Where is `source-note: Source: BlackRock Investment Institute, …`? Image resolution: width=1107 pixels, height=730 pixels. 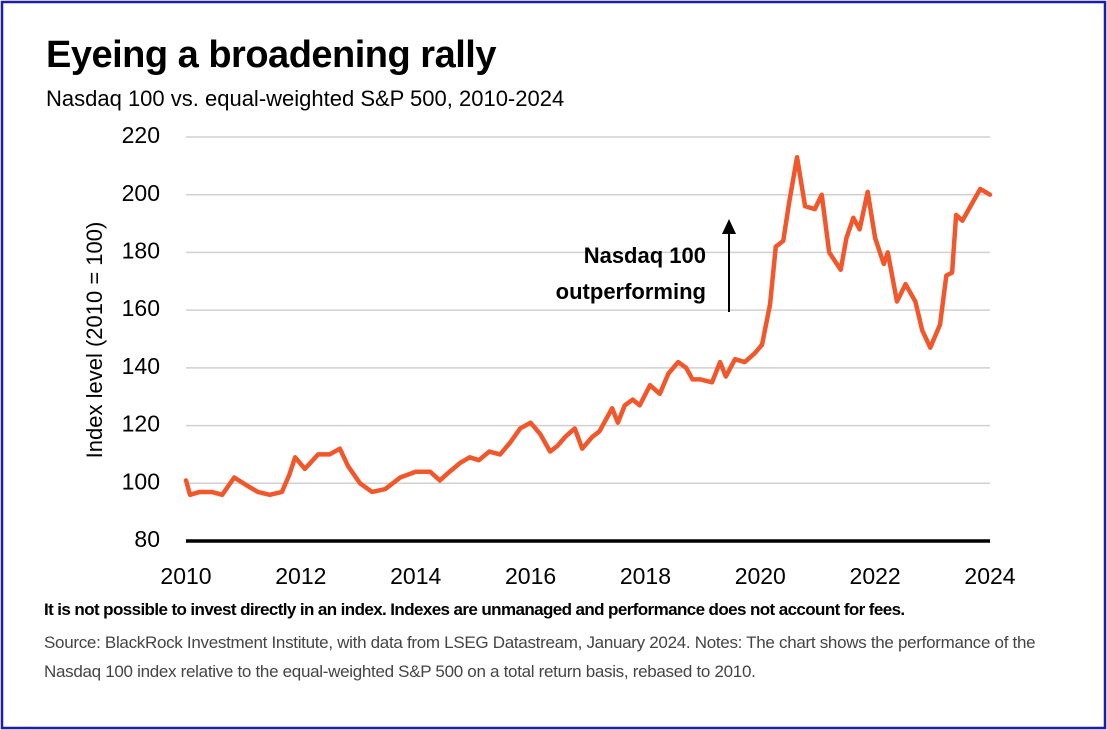 source-note: Source: BlackRock Investment Institute, … is located at coordinates (540, 657).